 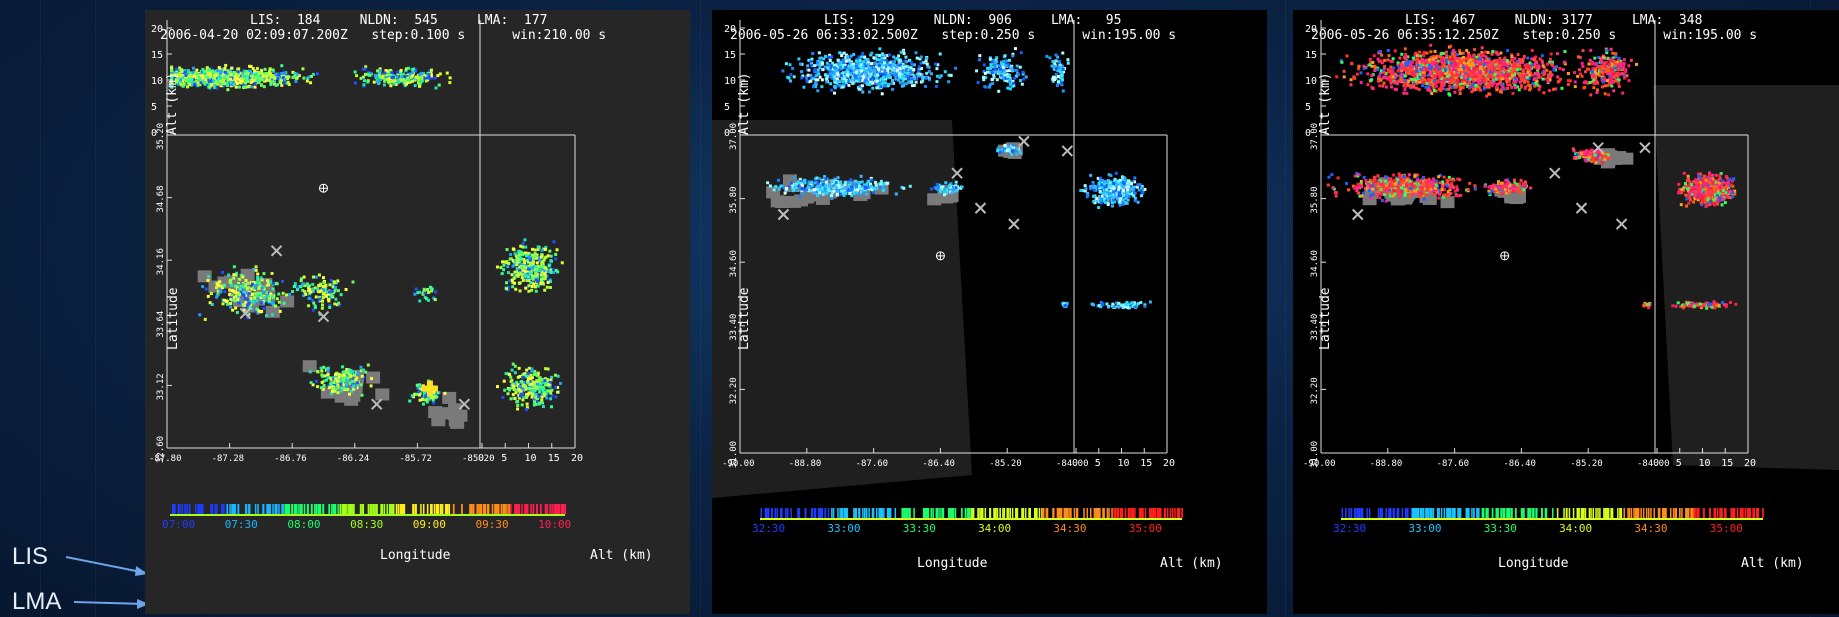 I want to click on time-tick-label: 08:30, so click(x=366, y=524).